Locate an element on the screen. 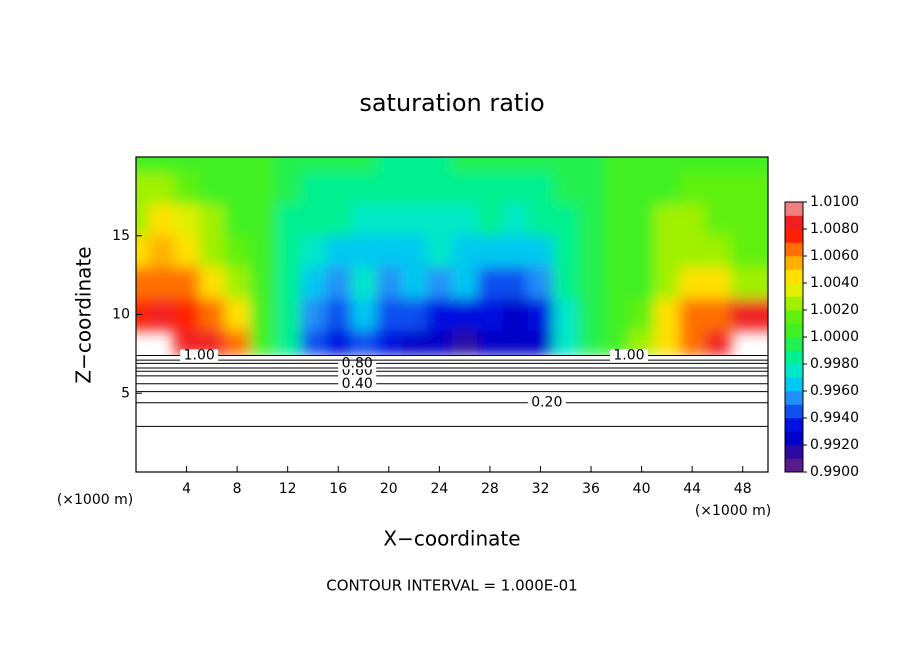 The width and height of the screenshot is (904, 654). x-tick-label: 48 is located at coordinates (743, 489).